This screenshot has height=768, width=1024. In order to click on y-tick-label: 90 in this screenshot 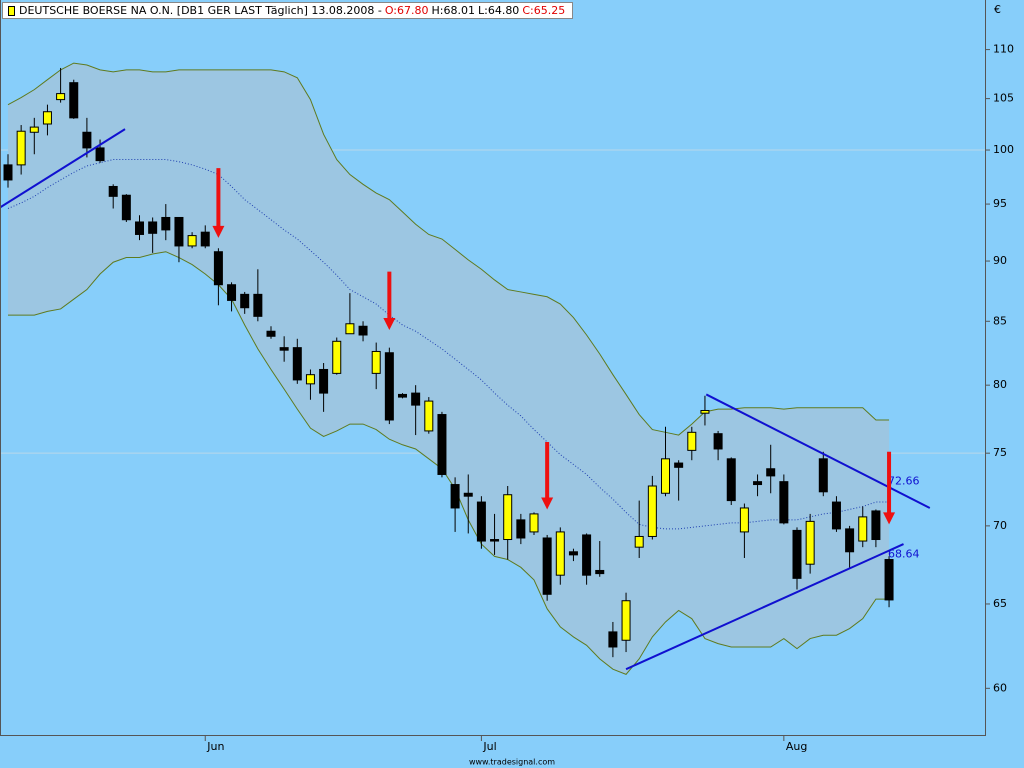, I will do `click(1000, 260)`.